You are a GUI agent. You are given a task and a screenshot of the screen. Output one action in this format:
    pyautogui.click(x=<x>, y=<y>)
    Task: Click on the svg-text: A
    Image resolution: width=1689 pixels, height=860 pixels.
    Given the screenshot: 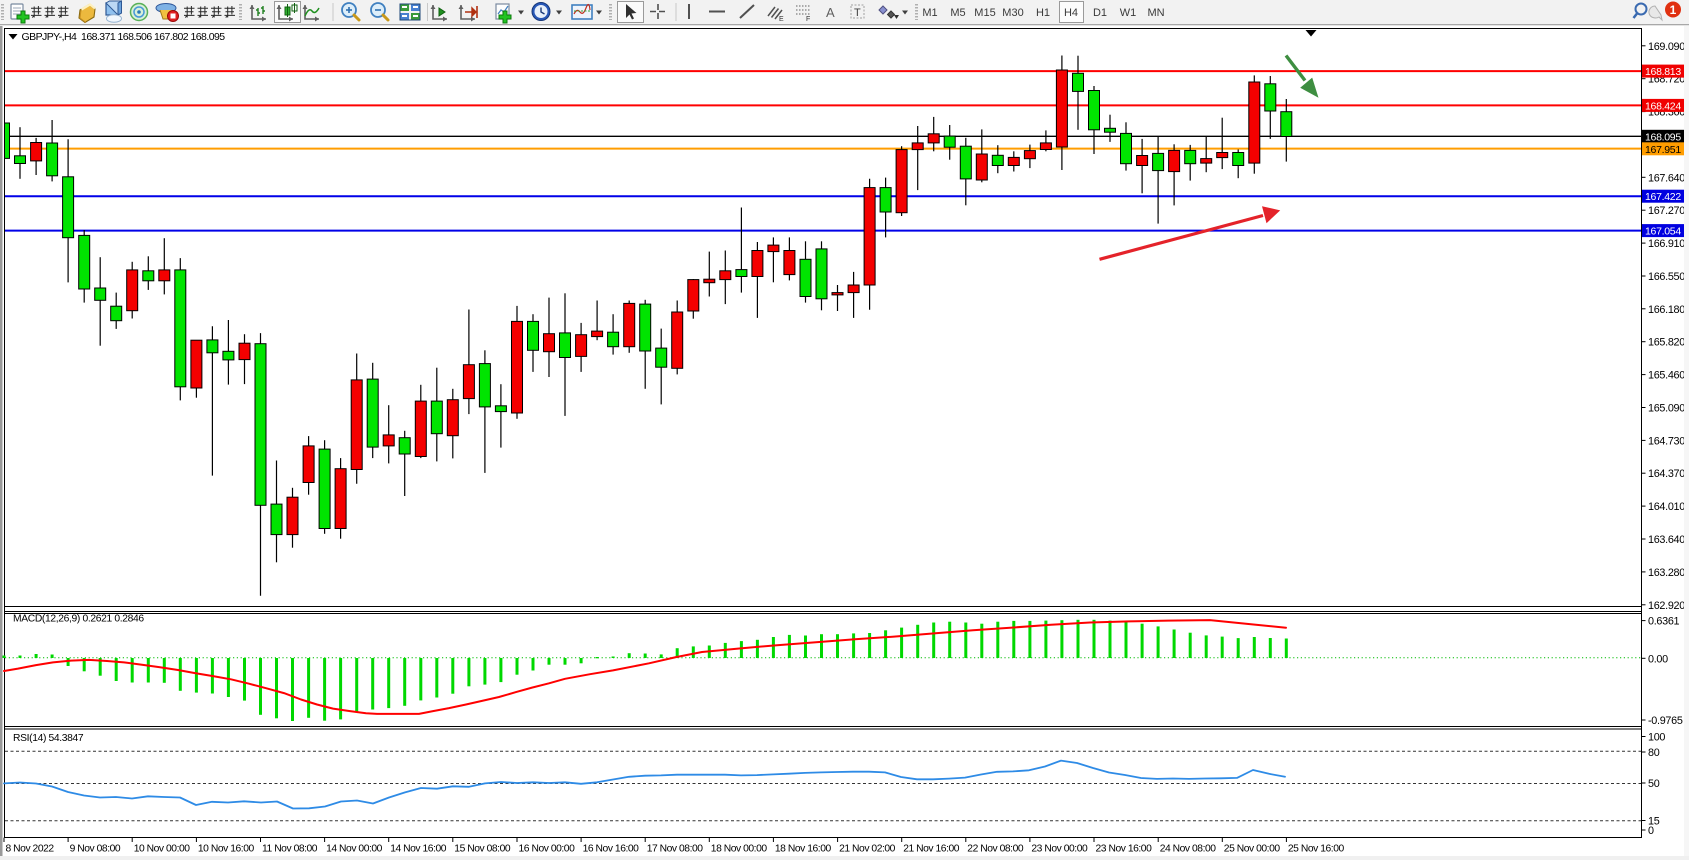 What is the action you would take?
    pyautogui.click(x=830, y=12)
    